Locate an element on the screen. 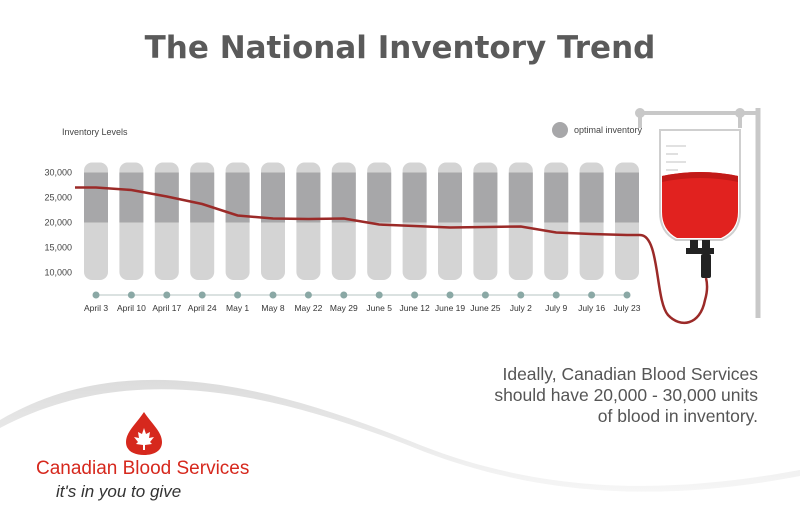 The height and width of the screenshot is (530, 800). series-line-inventory is located at coordinates (357, 211).